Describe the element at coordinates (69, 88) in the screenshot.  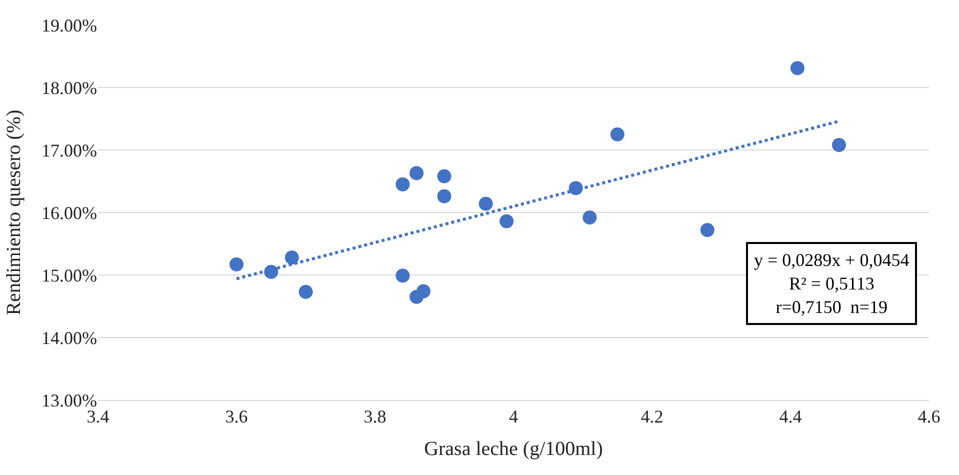
I see `y-tick-label: 18.00%` at that location.